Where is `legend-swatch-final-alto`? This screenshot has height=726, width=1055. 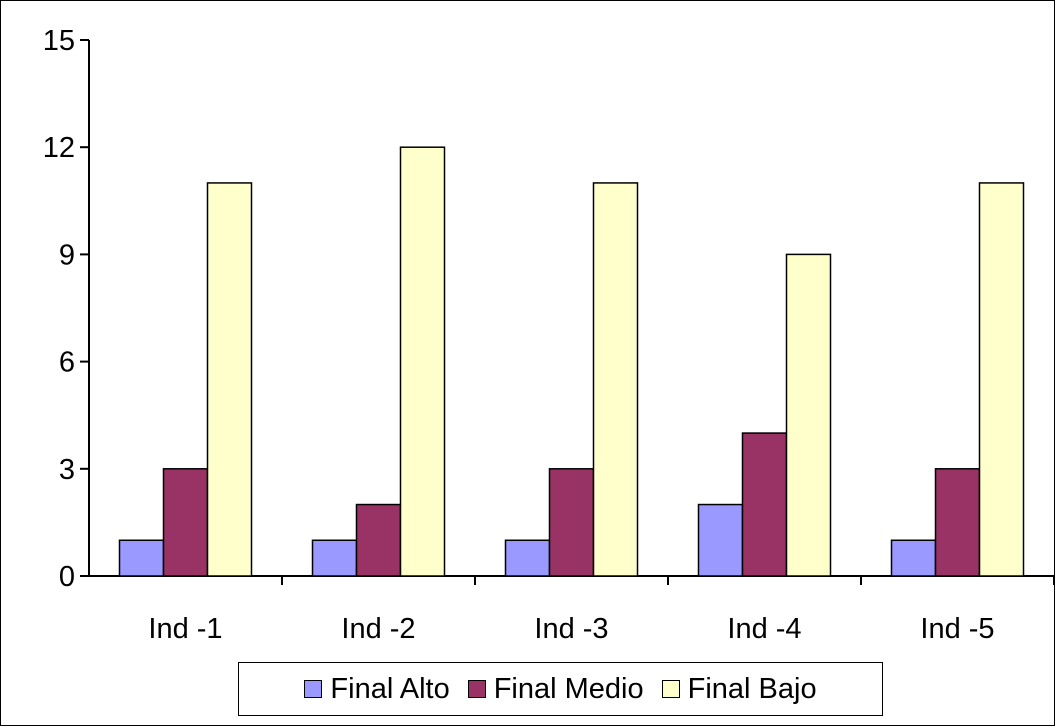 legend-swatch-final-alto is located at coordinates (313, 689).